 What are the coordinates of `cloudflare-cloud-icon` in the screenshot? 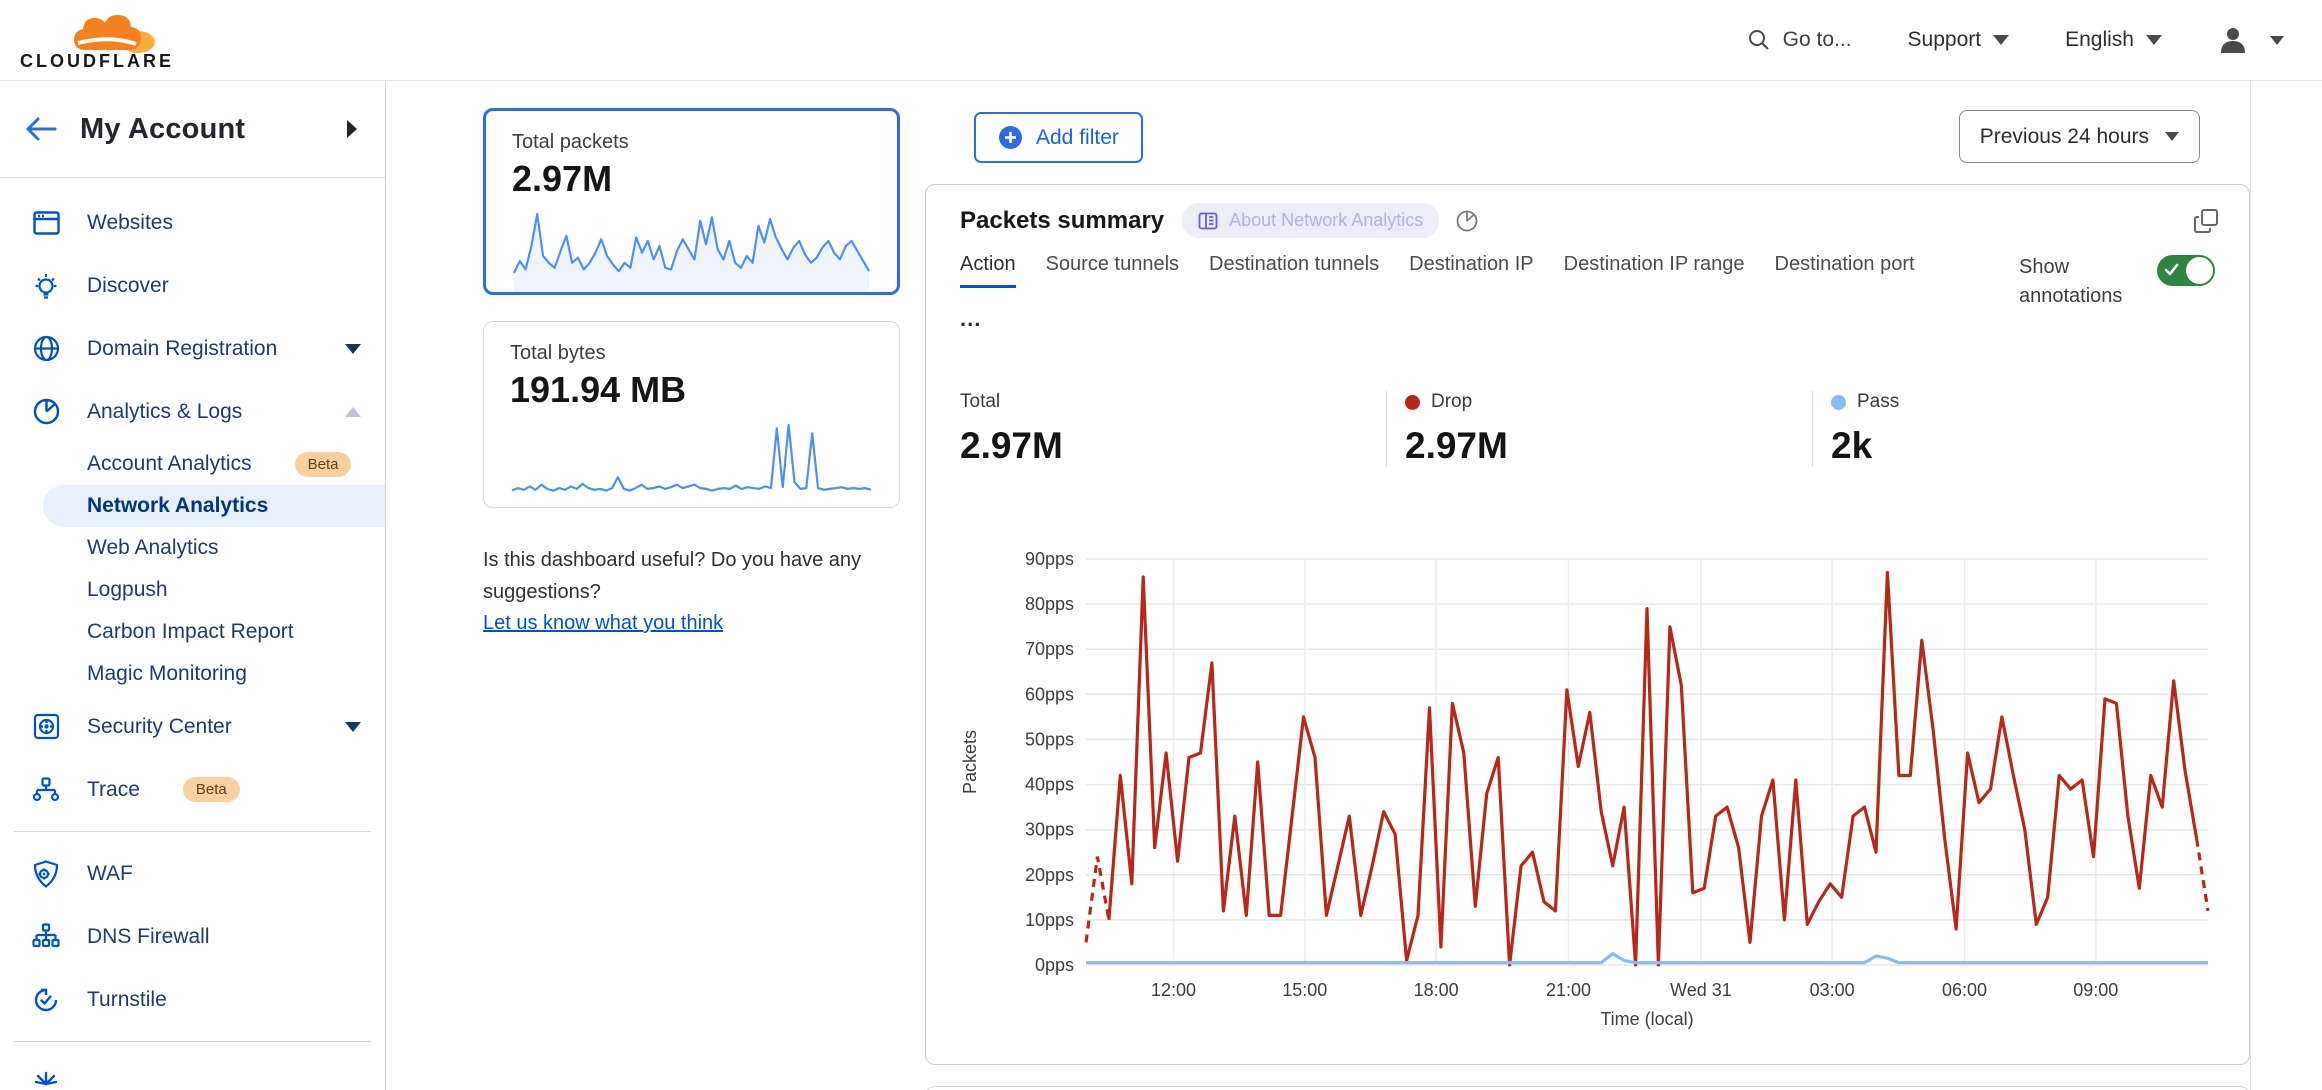 It's located at (114, 33).